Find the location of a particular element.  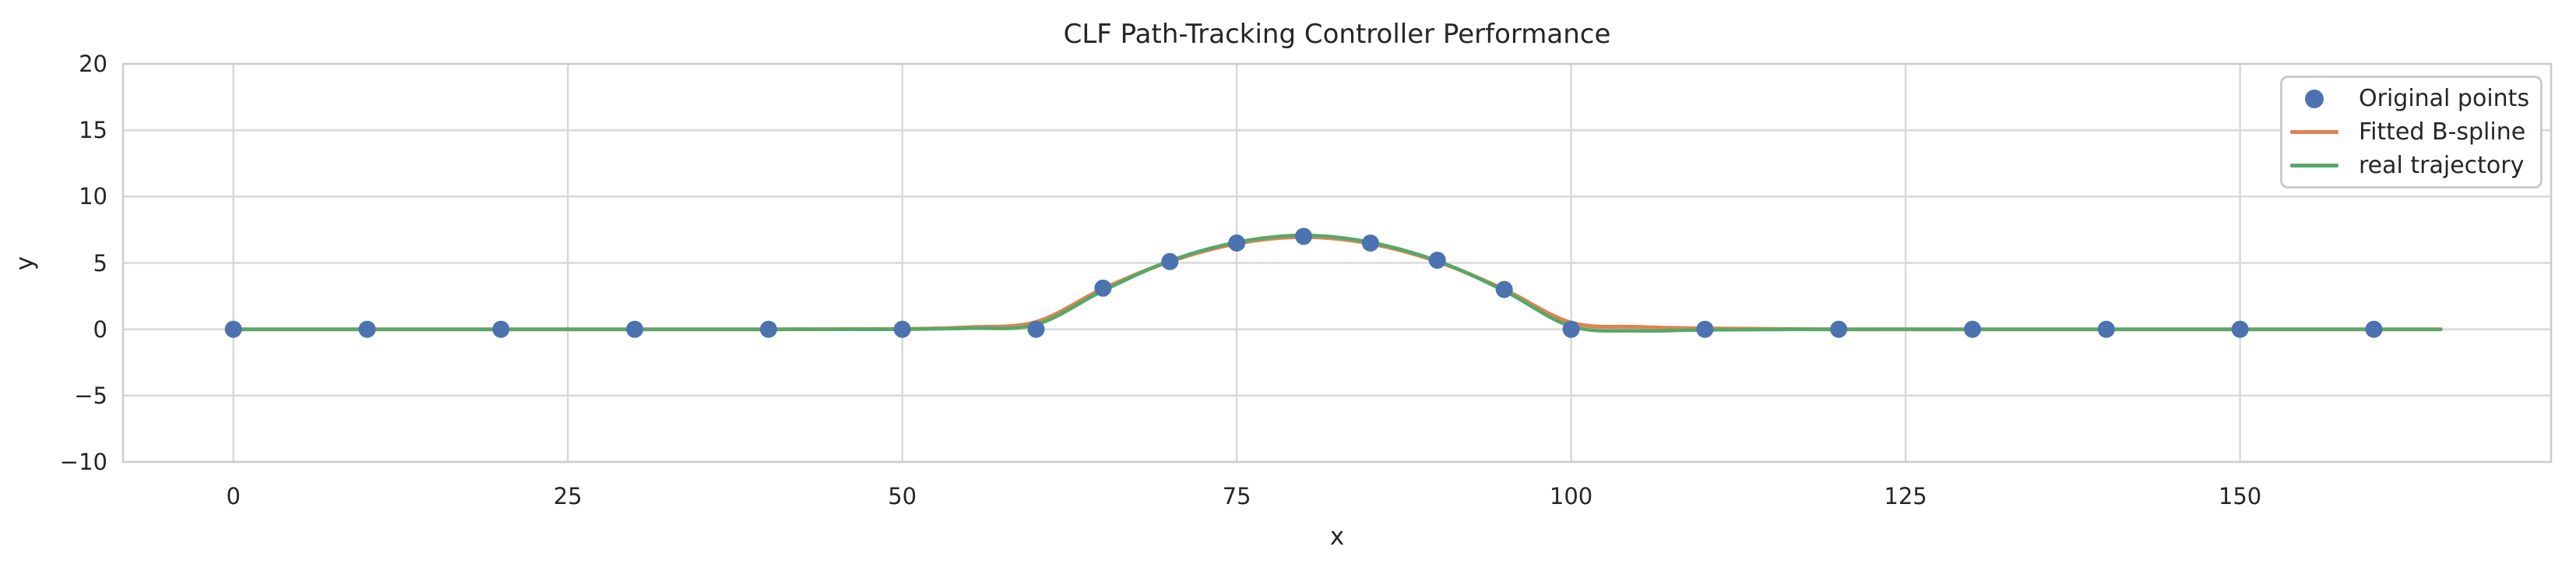

y-tick-label: 5 is located at coordinates (100, 263).